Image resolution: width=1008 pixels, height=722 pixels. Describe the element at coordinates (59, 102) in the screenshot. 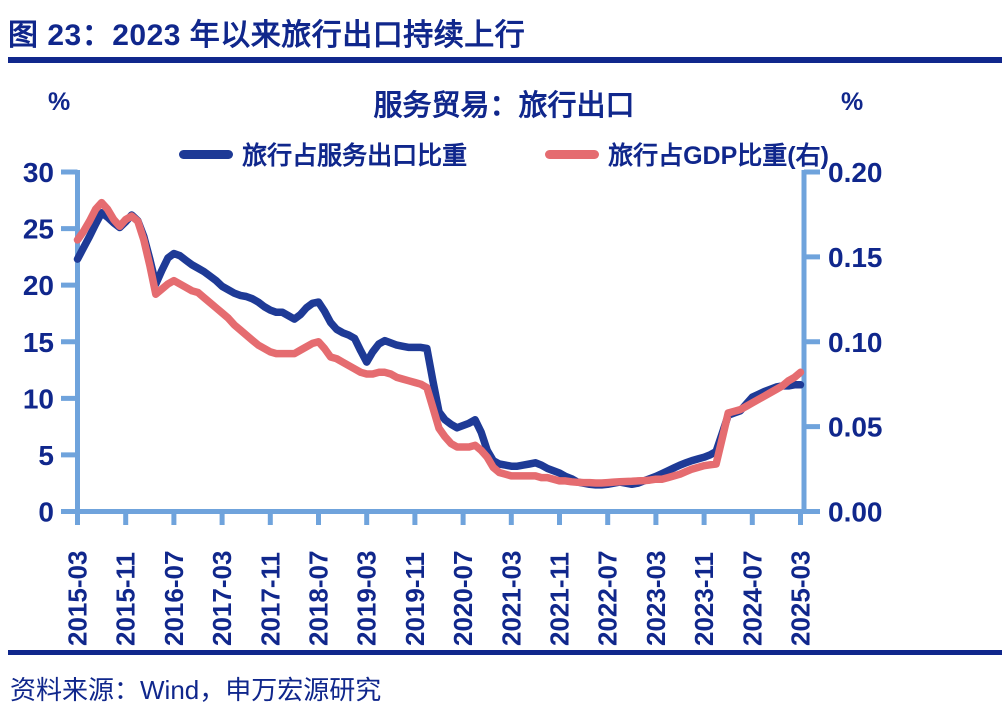

I see `left-axis-unit: %` at that location.